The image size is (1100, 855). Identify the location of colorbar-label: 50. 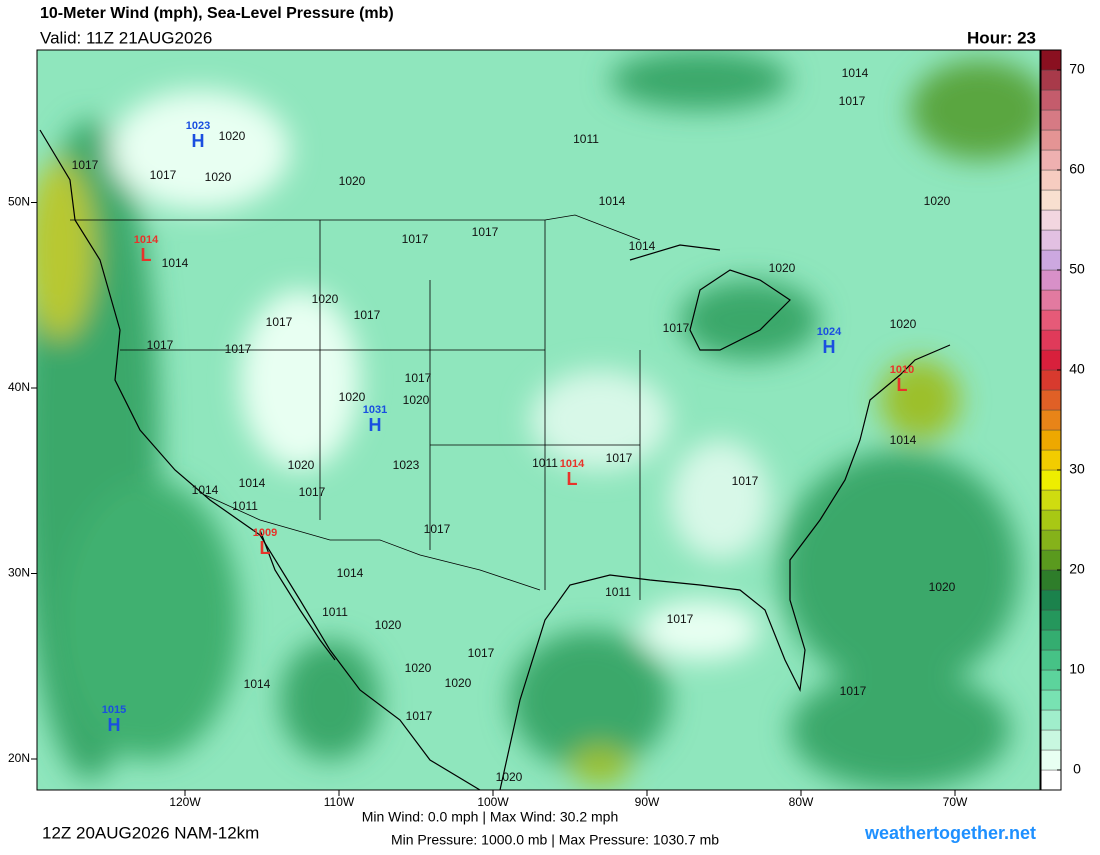
(1077, 269).